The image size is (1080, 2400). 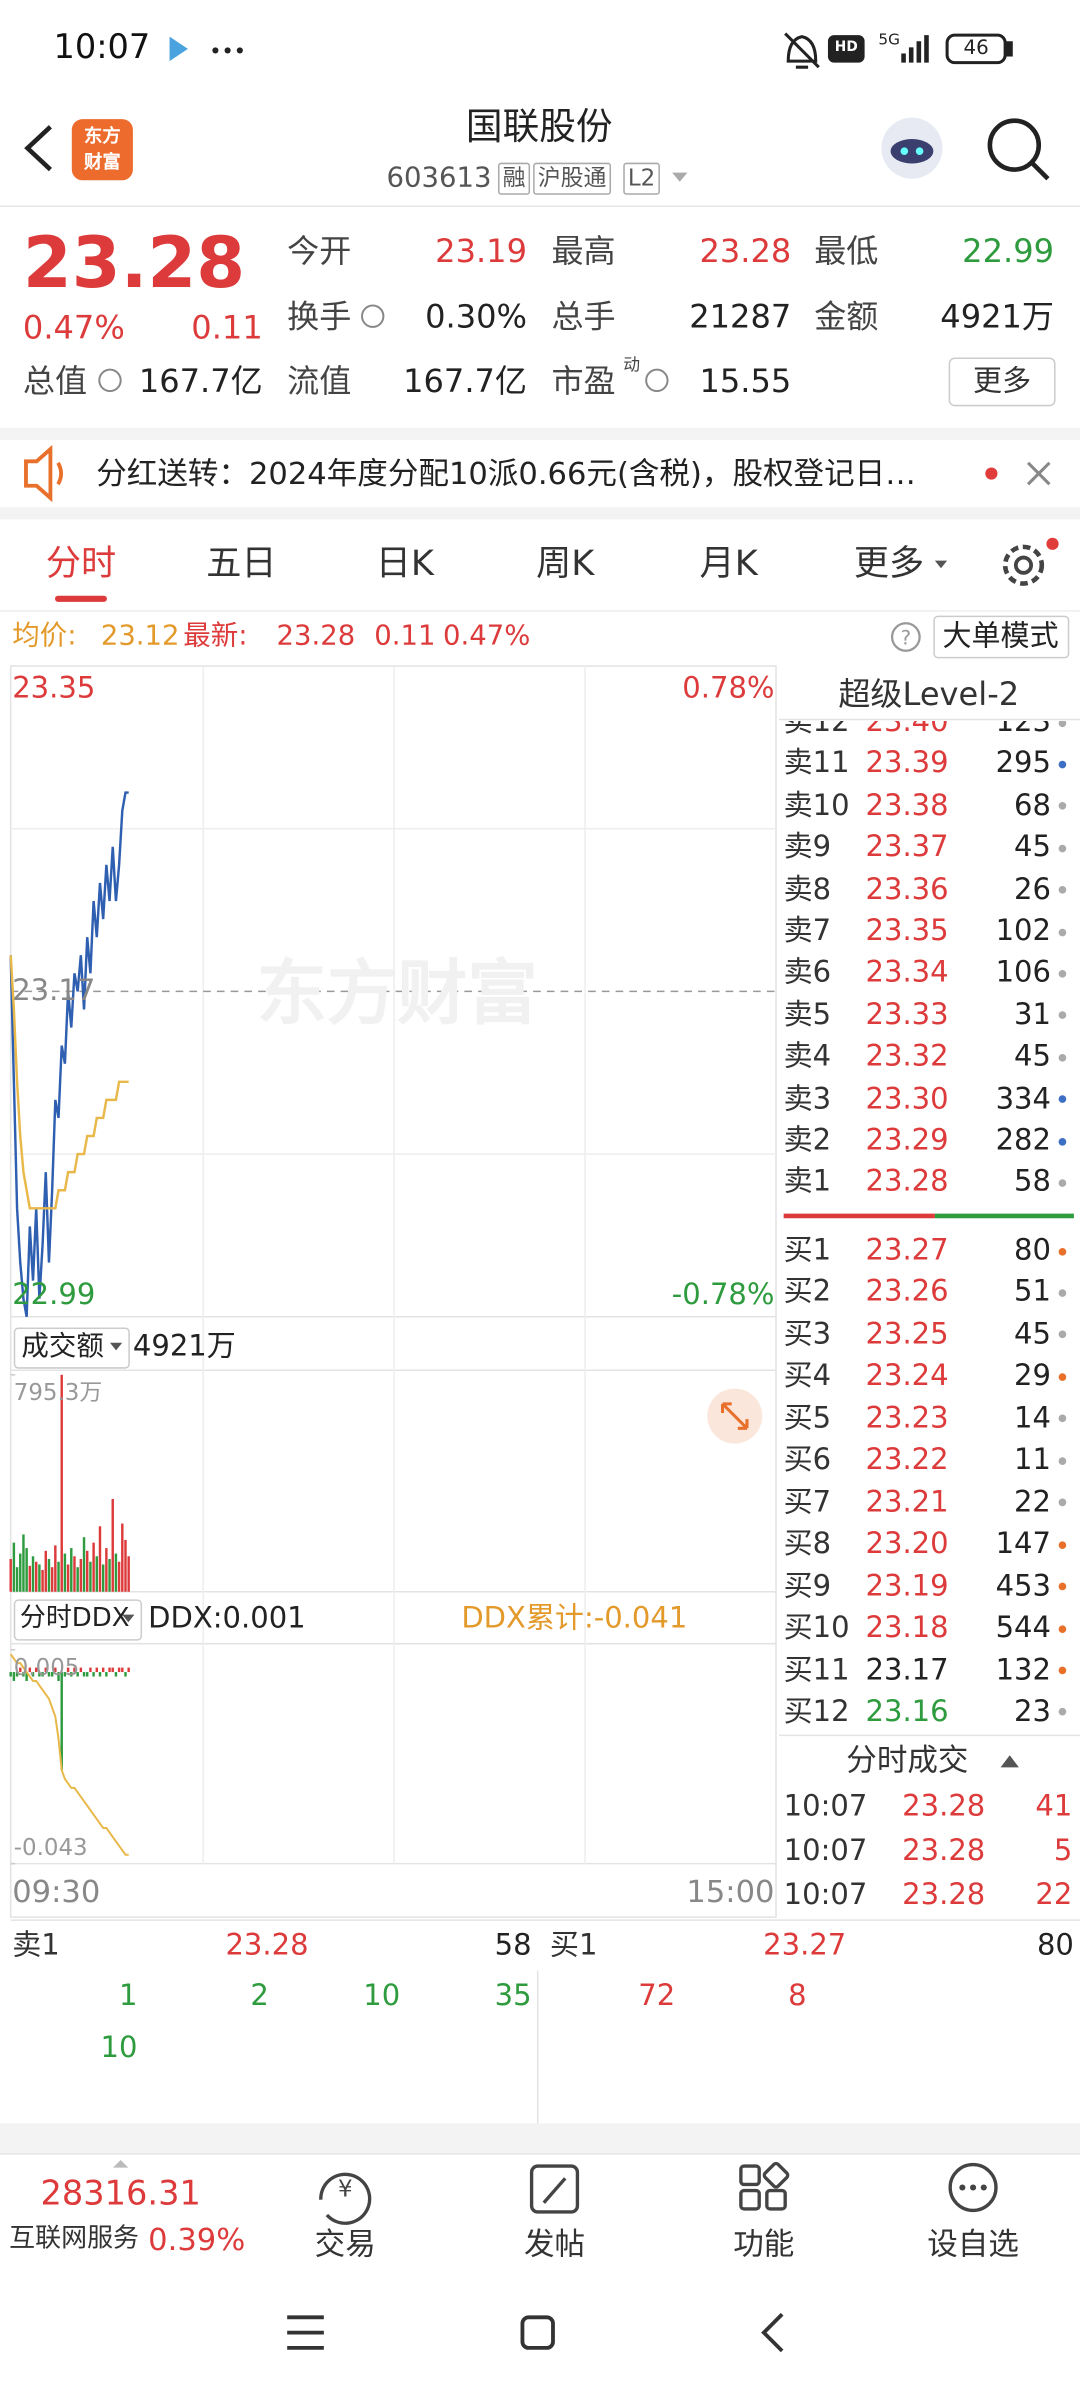 I want to click on book-qty: 123, so click(x=1023, y=730).